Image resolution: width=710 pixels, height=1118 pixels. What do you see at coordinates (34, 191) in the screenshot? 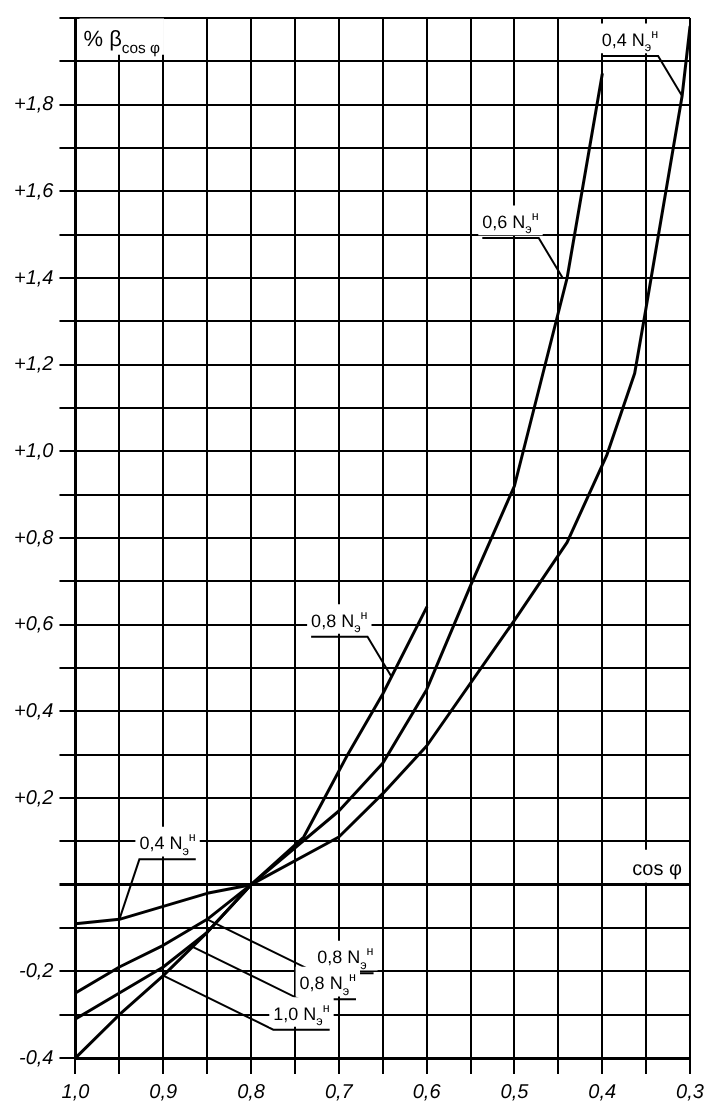
I see `y-tick-label: +1,6` at bounding box center [34, 191].